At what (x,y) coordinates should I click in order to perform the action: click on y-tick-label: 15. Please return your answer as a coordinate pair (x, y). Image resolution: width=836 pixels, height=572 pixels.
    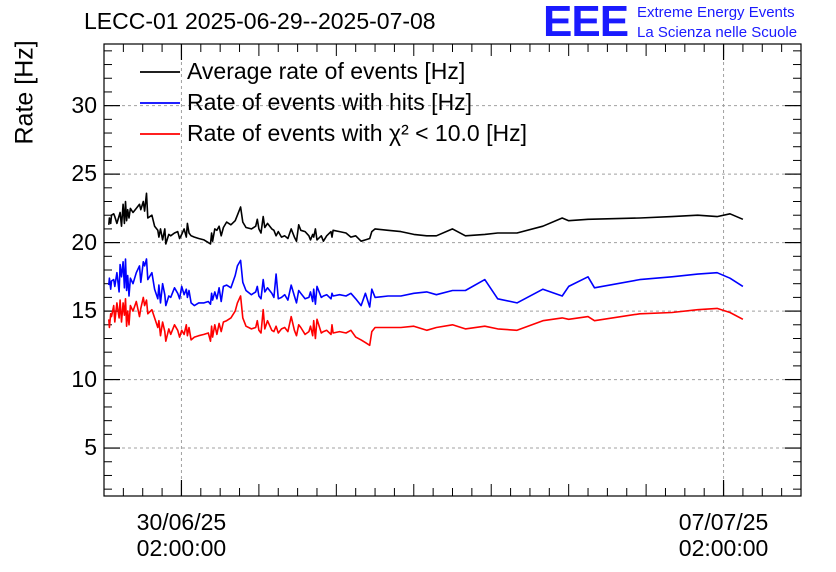
    Looking at the image, I should click on (84, 310).